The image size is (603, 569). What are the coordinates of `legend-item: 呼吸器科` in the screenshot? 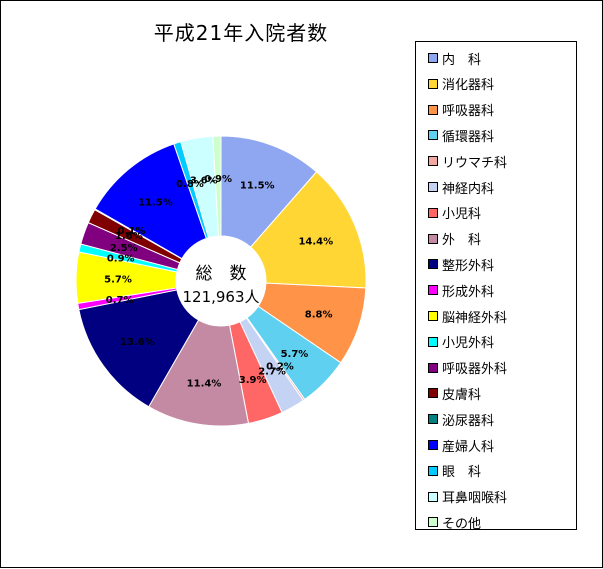 It's located at (461, 110).